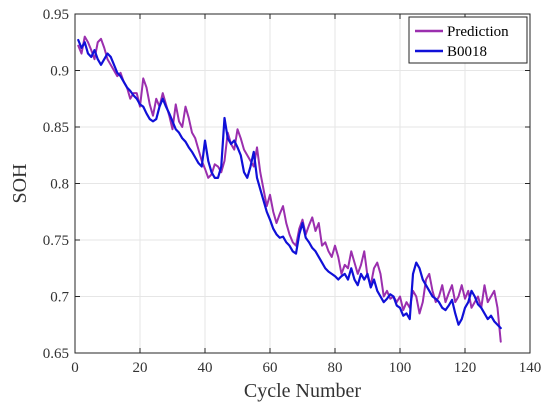 The height and width of the screenshot is (411, 550). What do you see at coordinates (400, 368) in the screenshot?
I see `x-tick-label: 100` at bounding box center [400, 368].